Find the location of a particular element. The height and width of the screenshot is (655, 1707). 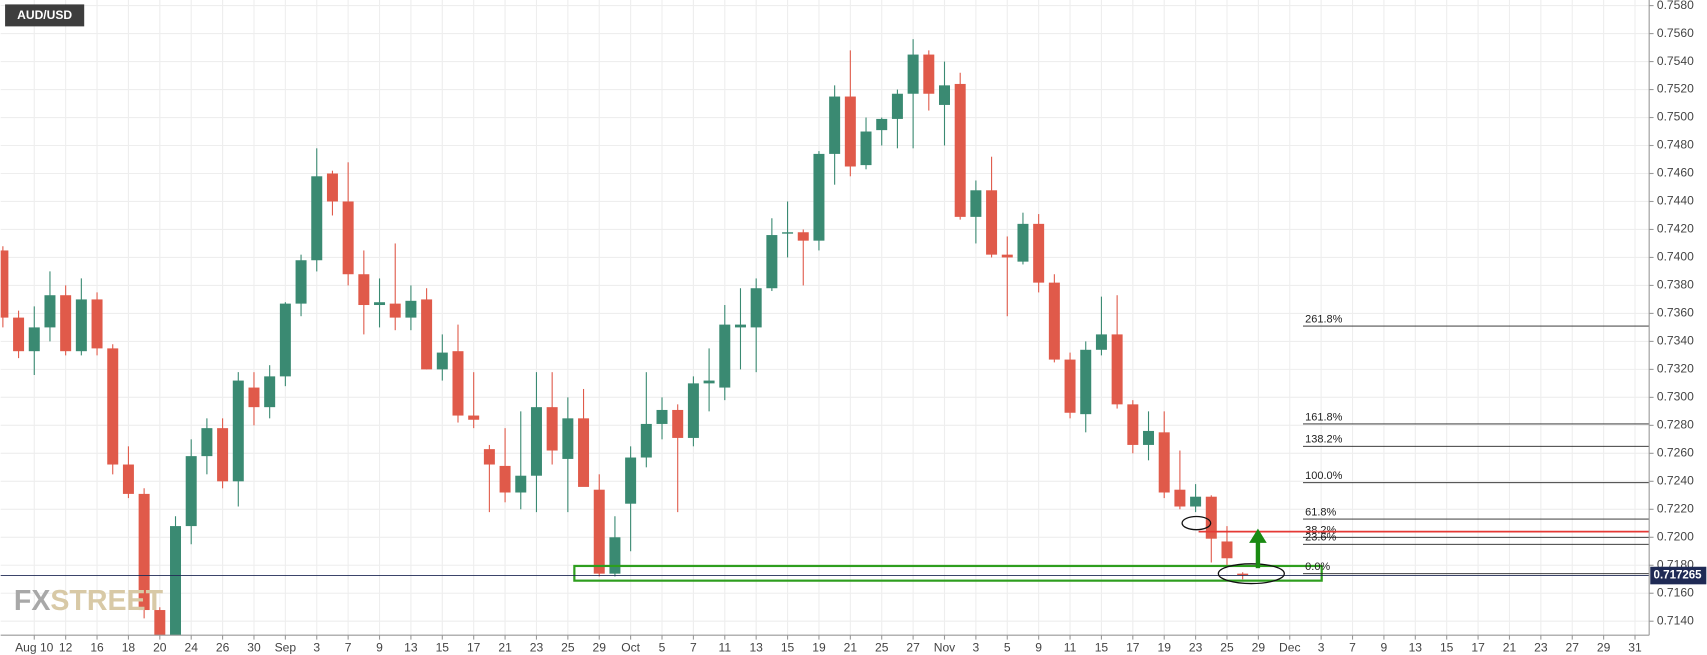

x-tick-label: Sep is located at coordinates (286, 648).